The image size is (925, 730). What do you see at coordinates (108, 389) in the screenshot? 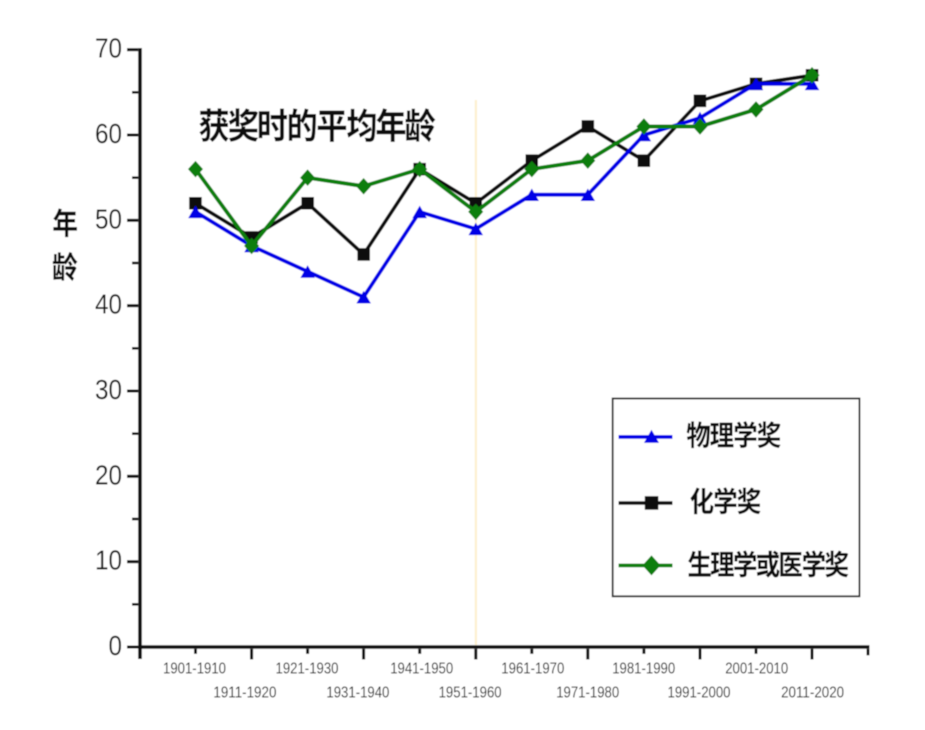
I see `svg-text: 30` at bounding box center [108, 389].